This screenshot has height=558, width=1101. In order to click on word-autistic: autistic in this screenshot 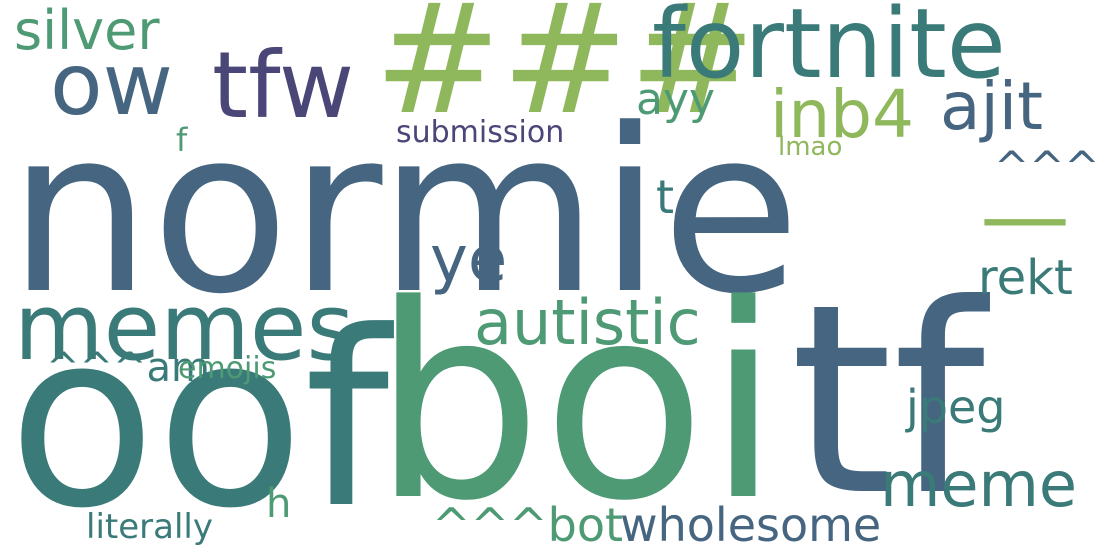, I will do `click(587, 322)`.